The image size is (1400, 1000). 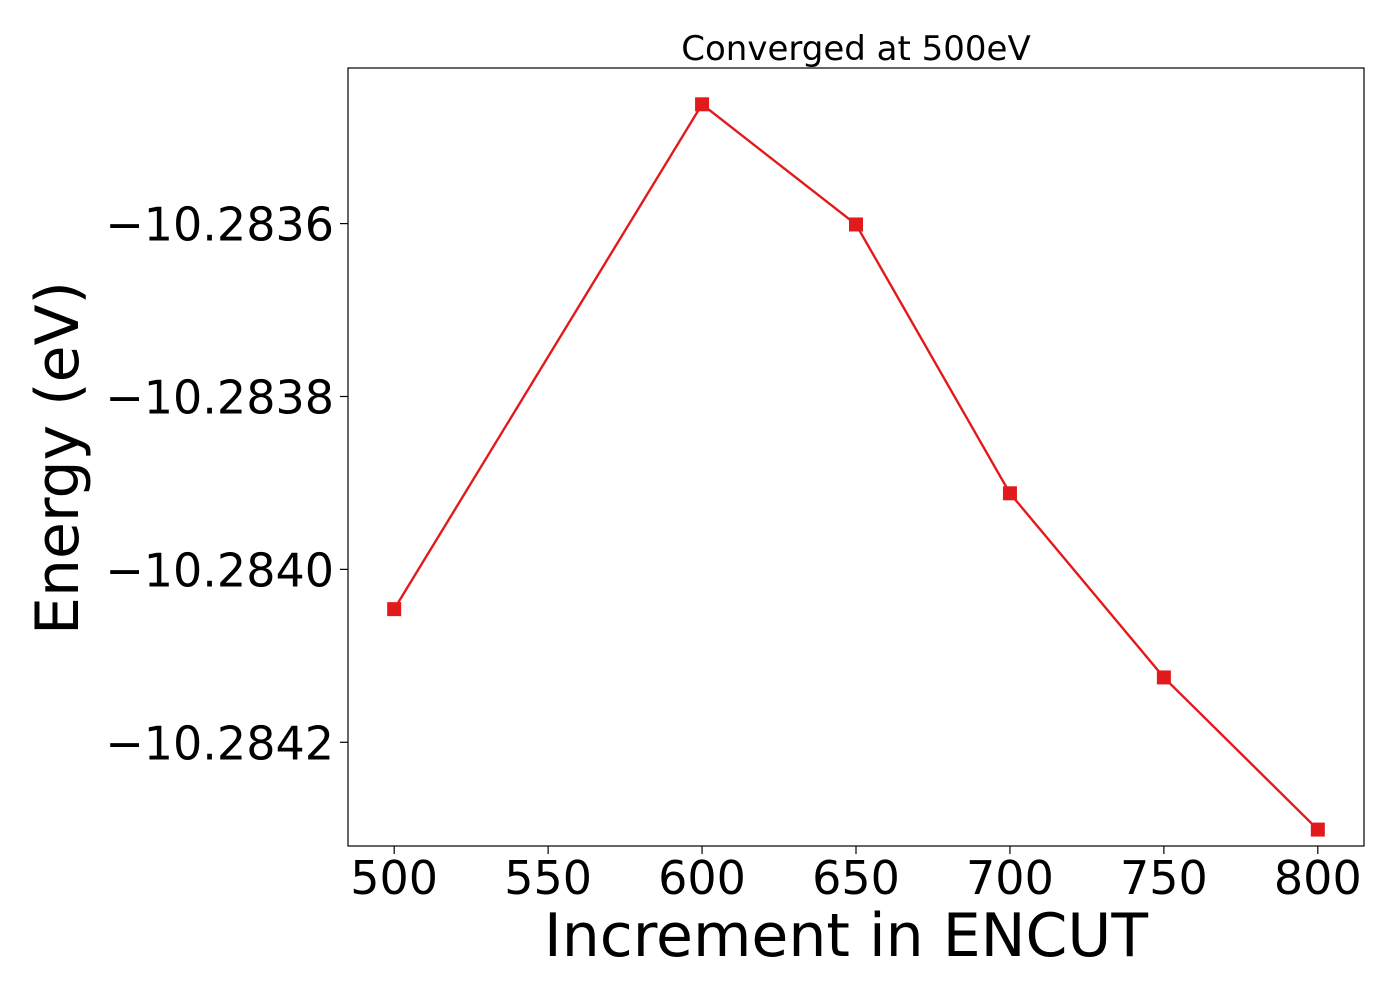 What do you see at coordinates (846, 936) in the screenshot?
I see `x-axis-label: Increment in ENCUT` at bounding box center [846, 936].